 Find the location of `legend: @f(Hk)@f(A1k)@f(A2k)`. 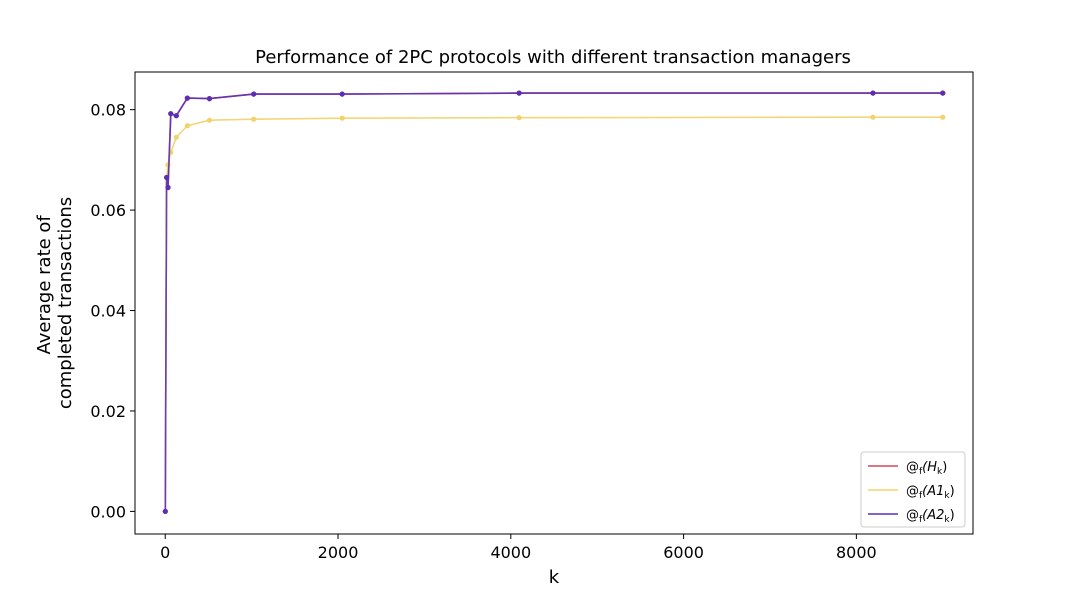

legend: @f(Hk)@f(A1k)@f(A2k) is located at coordinates (913, 489).